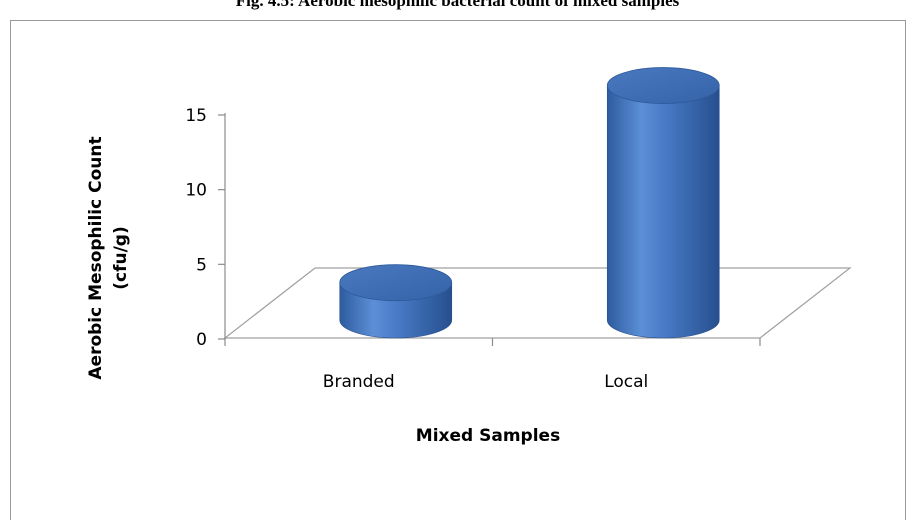 This screenshot has height=520, width=915. Describe the element at coordinates (201, 265) in the screenshot. I see `y-tick-label: 5` at that location.